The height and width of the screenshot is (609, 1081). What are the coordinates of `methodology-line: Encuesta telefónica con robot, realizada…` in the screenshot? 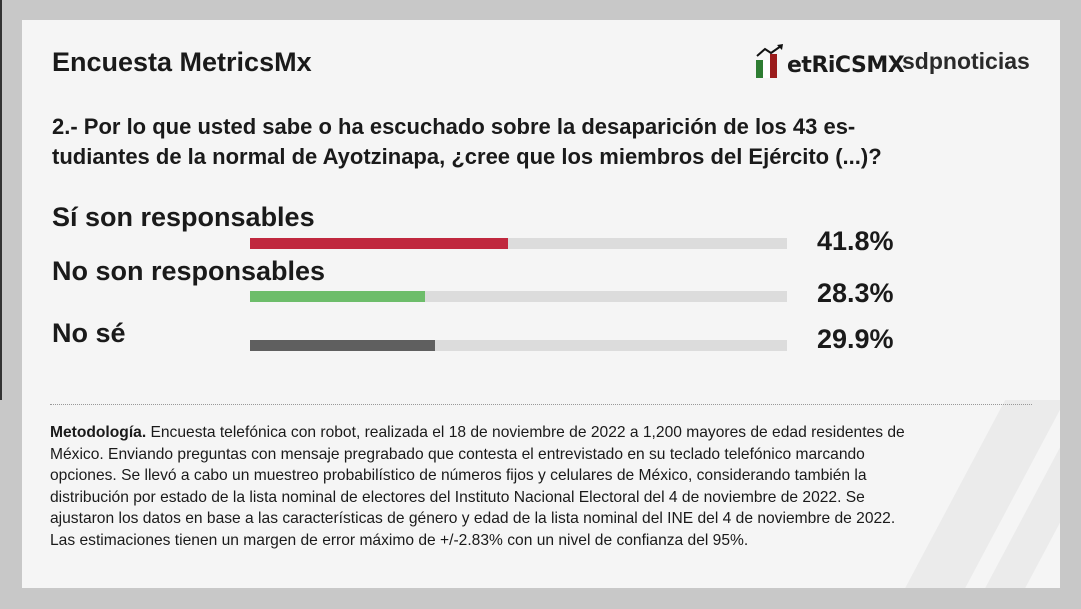 It's located at (525, 432).